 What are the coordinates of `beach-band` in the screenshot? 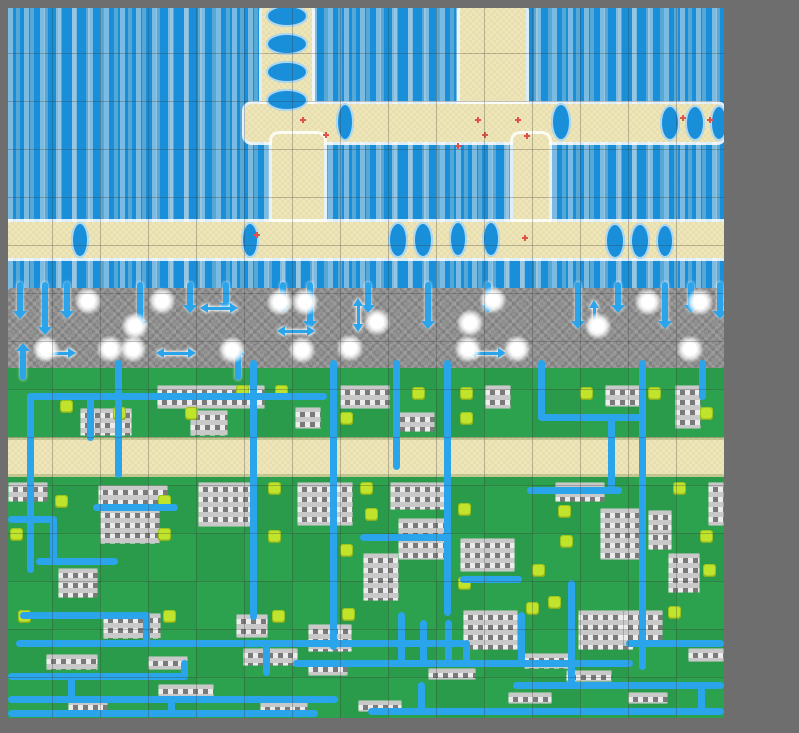 It's located at (366, 240).